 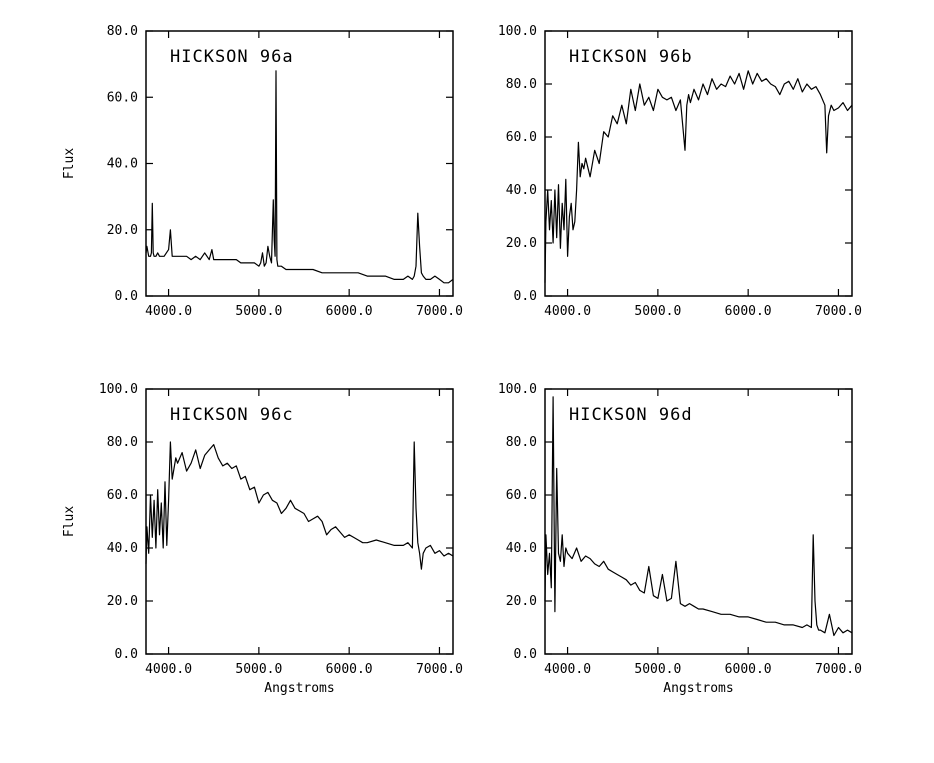 I want to click on panel-title: HICKSON 96c, so click(x=232, y=415).